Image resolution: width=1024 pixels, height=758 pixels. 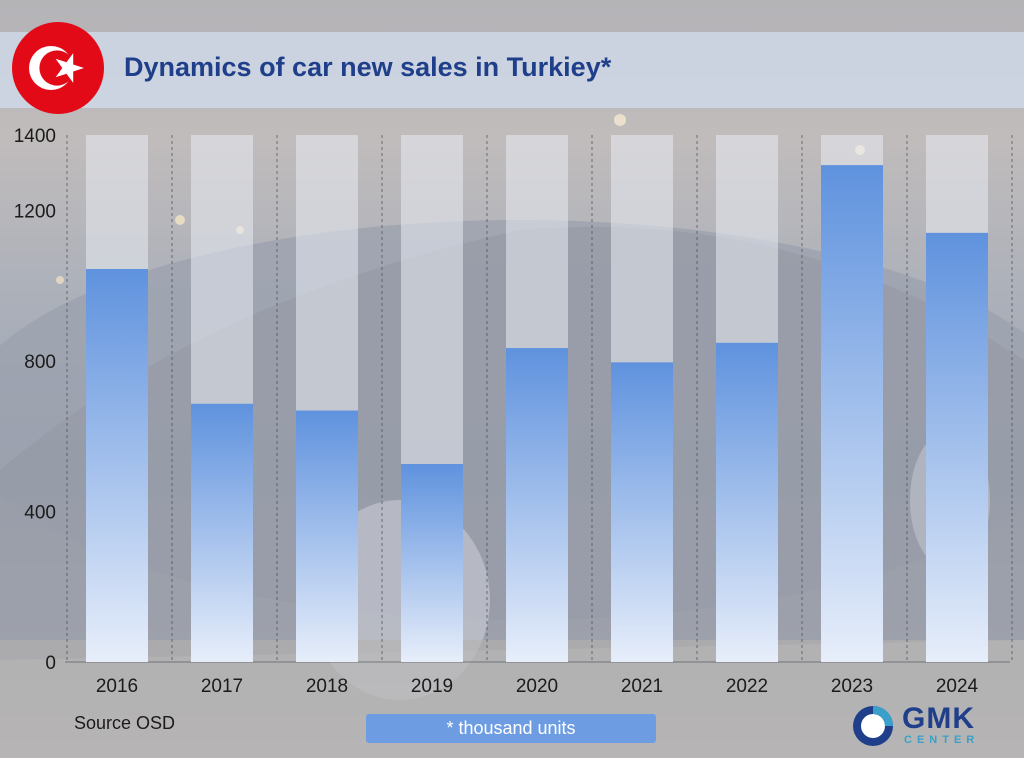 What do you see at coordinates (957, 447) in the screenshot?
I see `bar-2024` at bounding box center [957, 447].